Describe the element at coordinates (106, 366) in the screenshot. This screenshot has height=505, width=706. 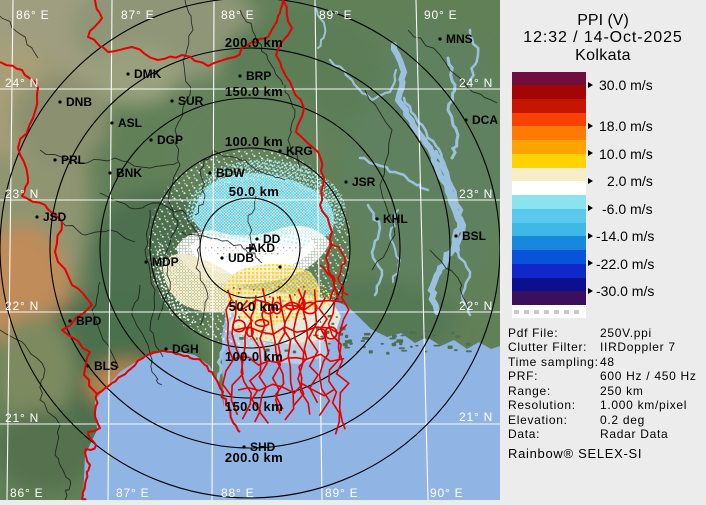
I see `svg-text: BLS` at that location.